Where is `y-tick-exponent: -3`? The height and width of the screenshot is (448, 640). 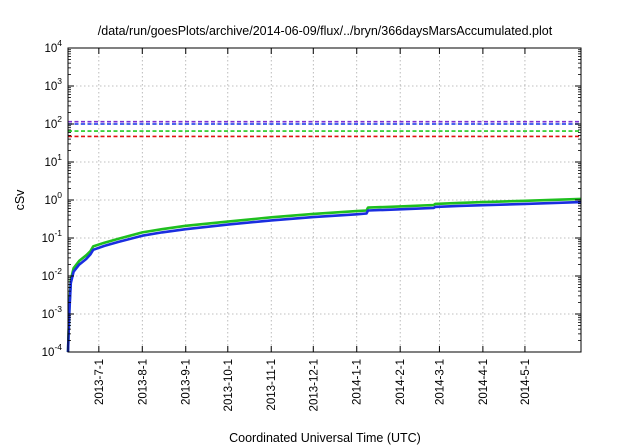
y-tick-exponent: -3 is located at coordinates (58, 309).